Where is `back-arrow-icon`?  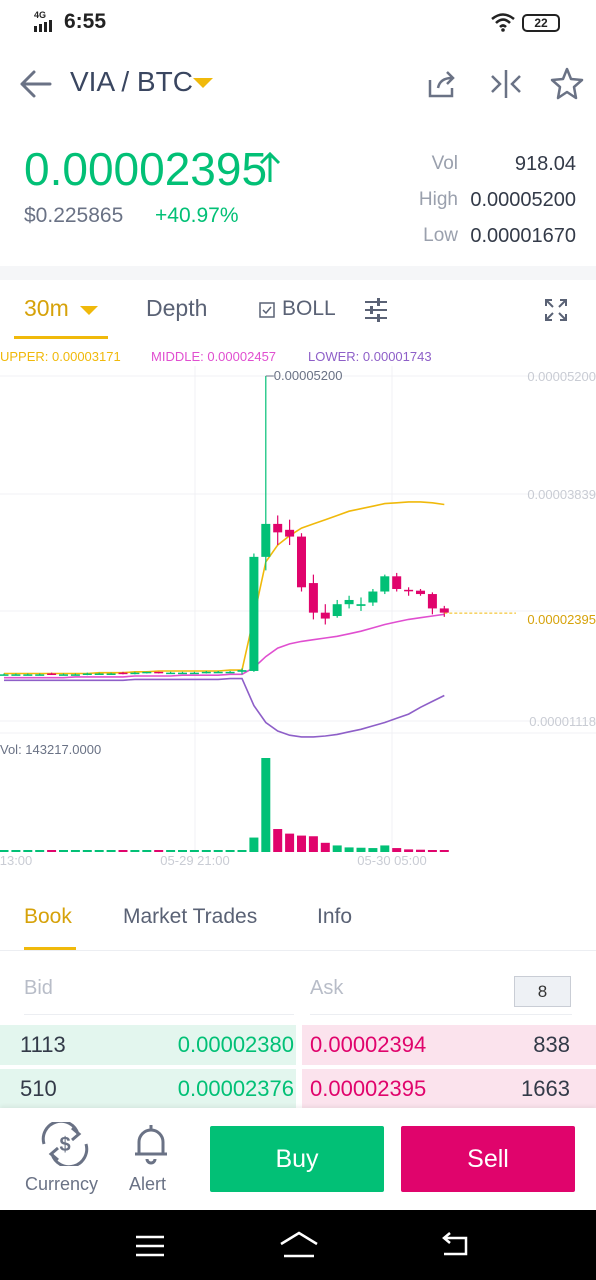
back-arrow-icon is located at coordinates (36, 84).